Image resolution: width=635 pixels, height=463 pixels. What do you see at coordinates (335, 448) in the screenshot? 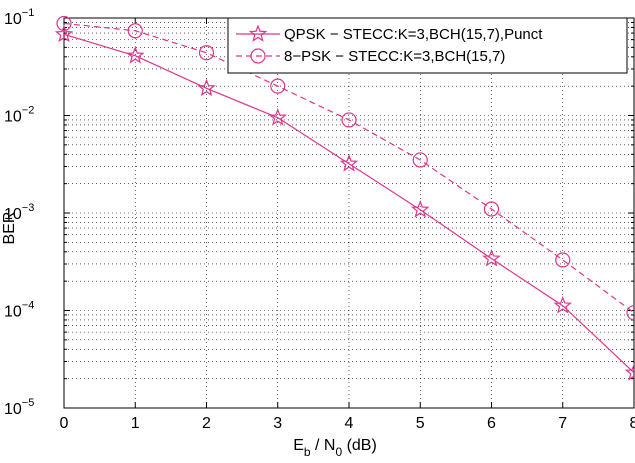
I see `x-axis-label: Eb / N0 (dB)` at bounding box center [335, 448].